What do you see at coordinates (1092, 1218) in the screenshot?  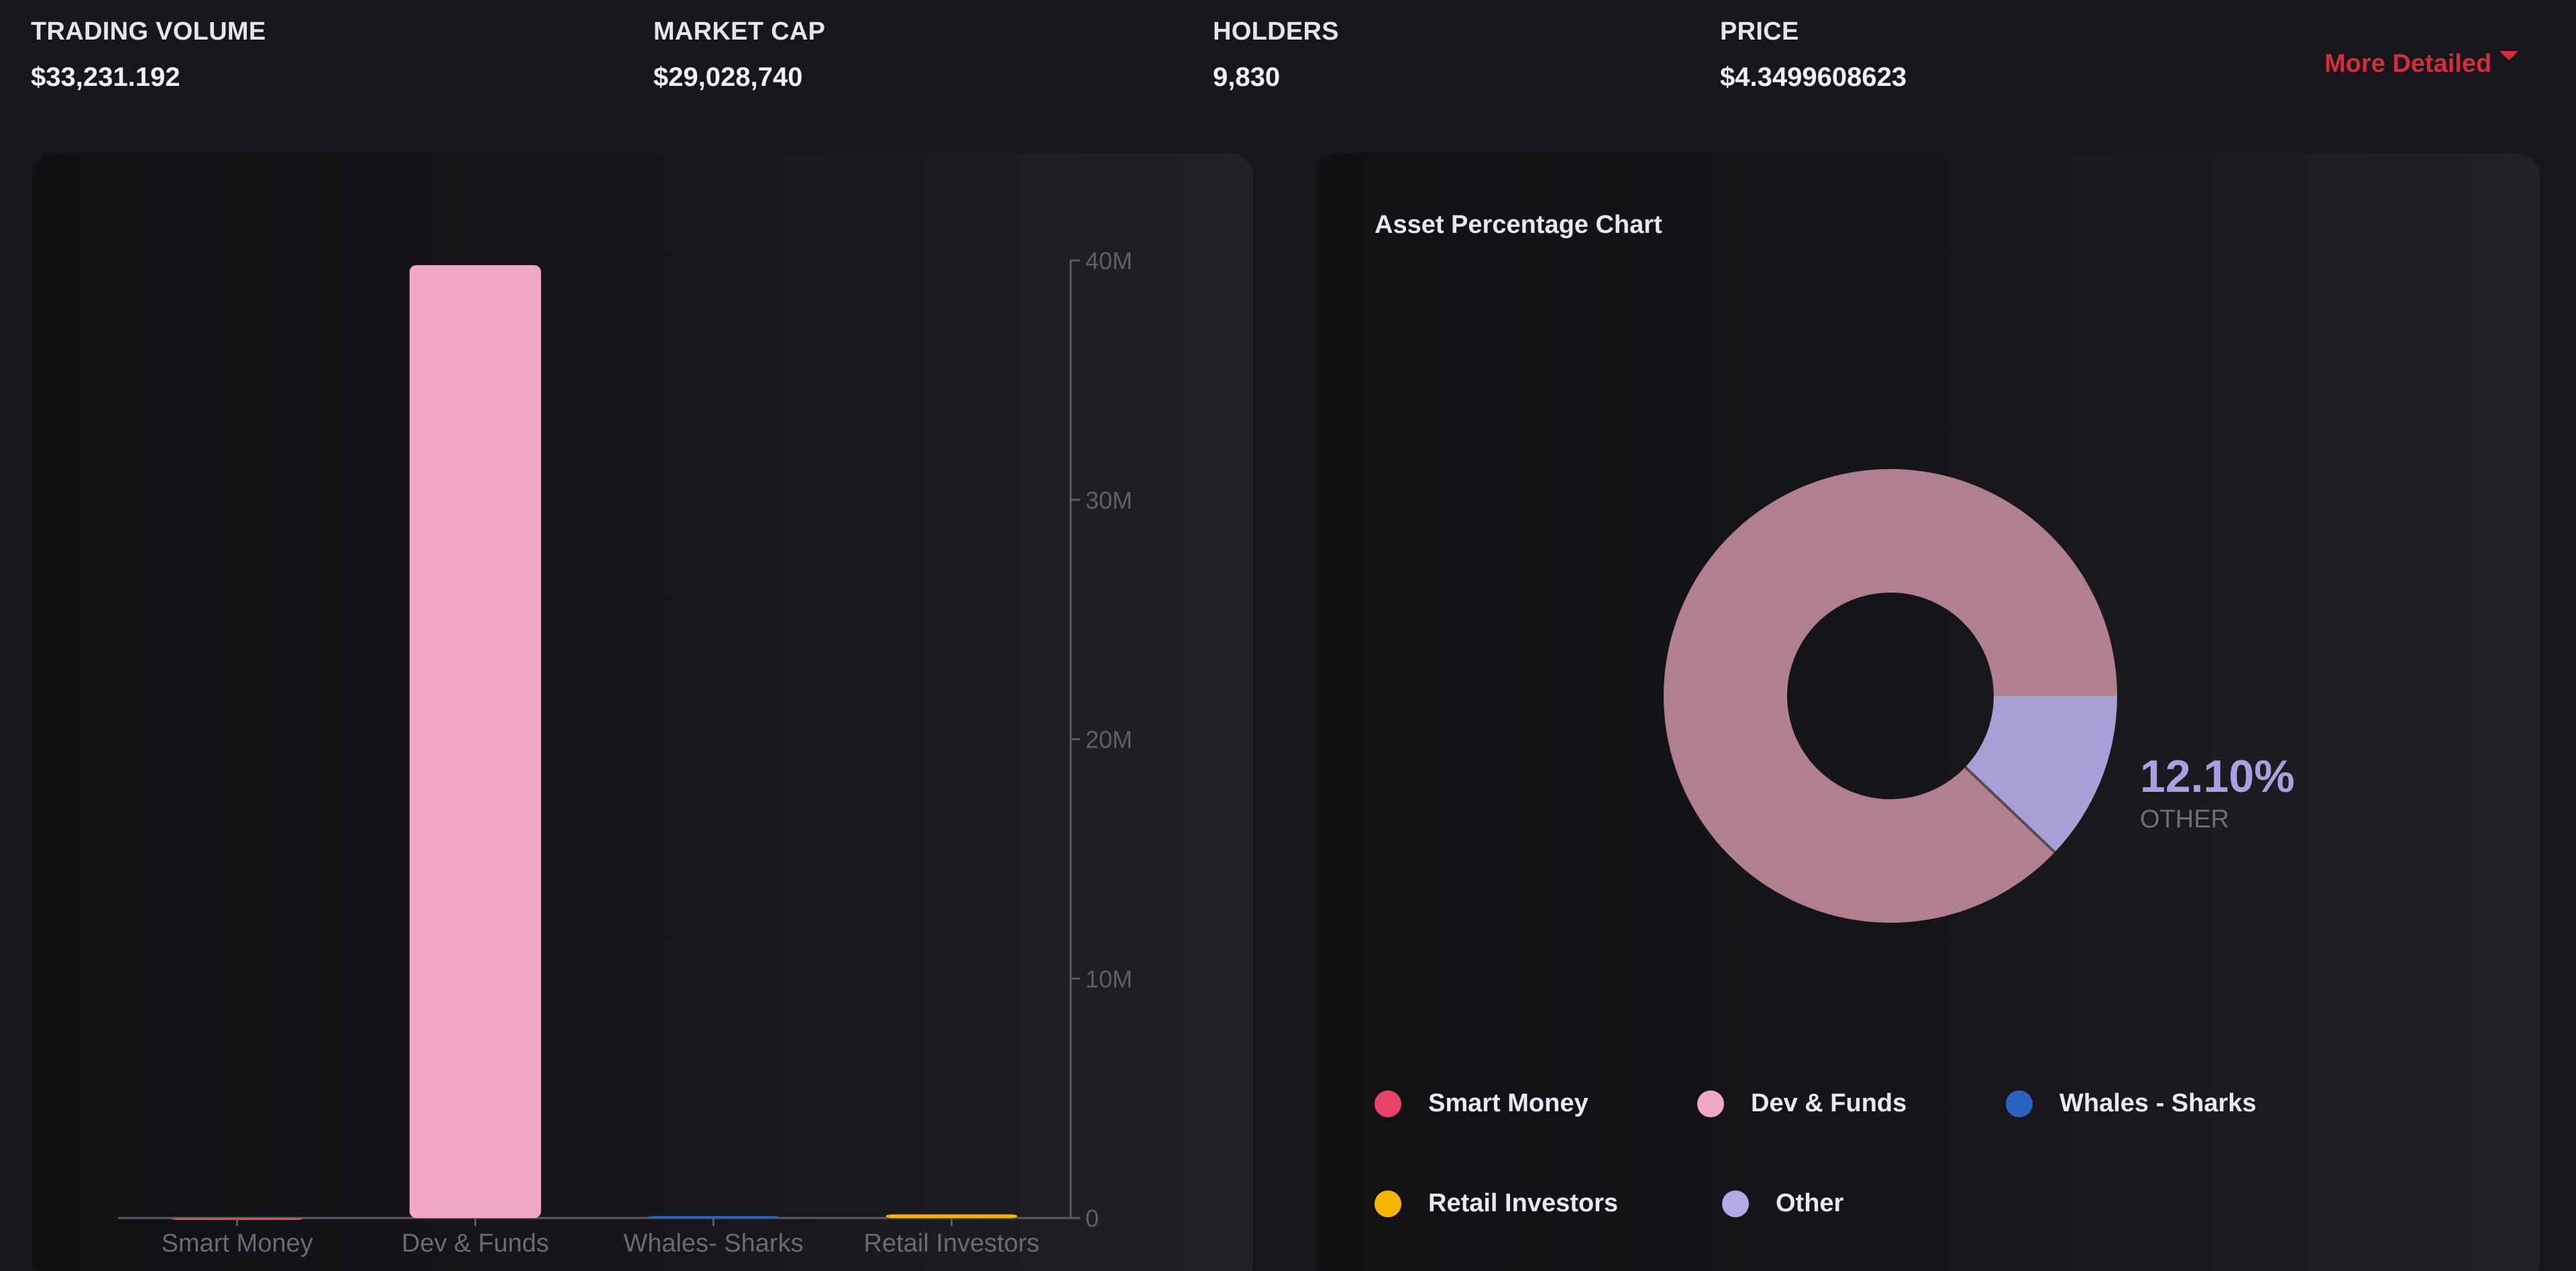 I see `y-tick-label: 0` at bounding box center [1092, 1218].